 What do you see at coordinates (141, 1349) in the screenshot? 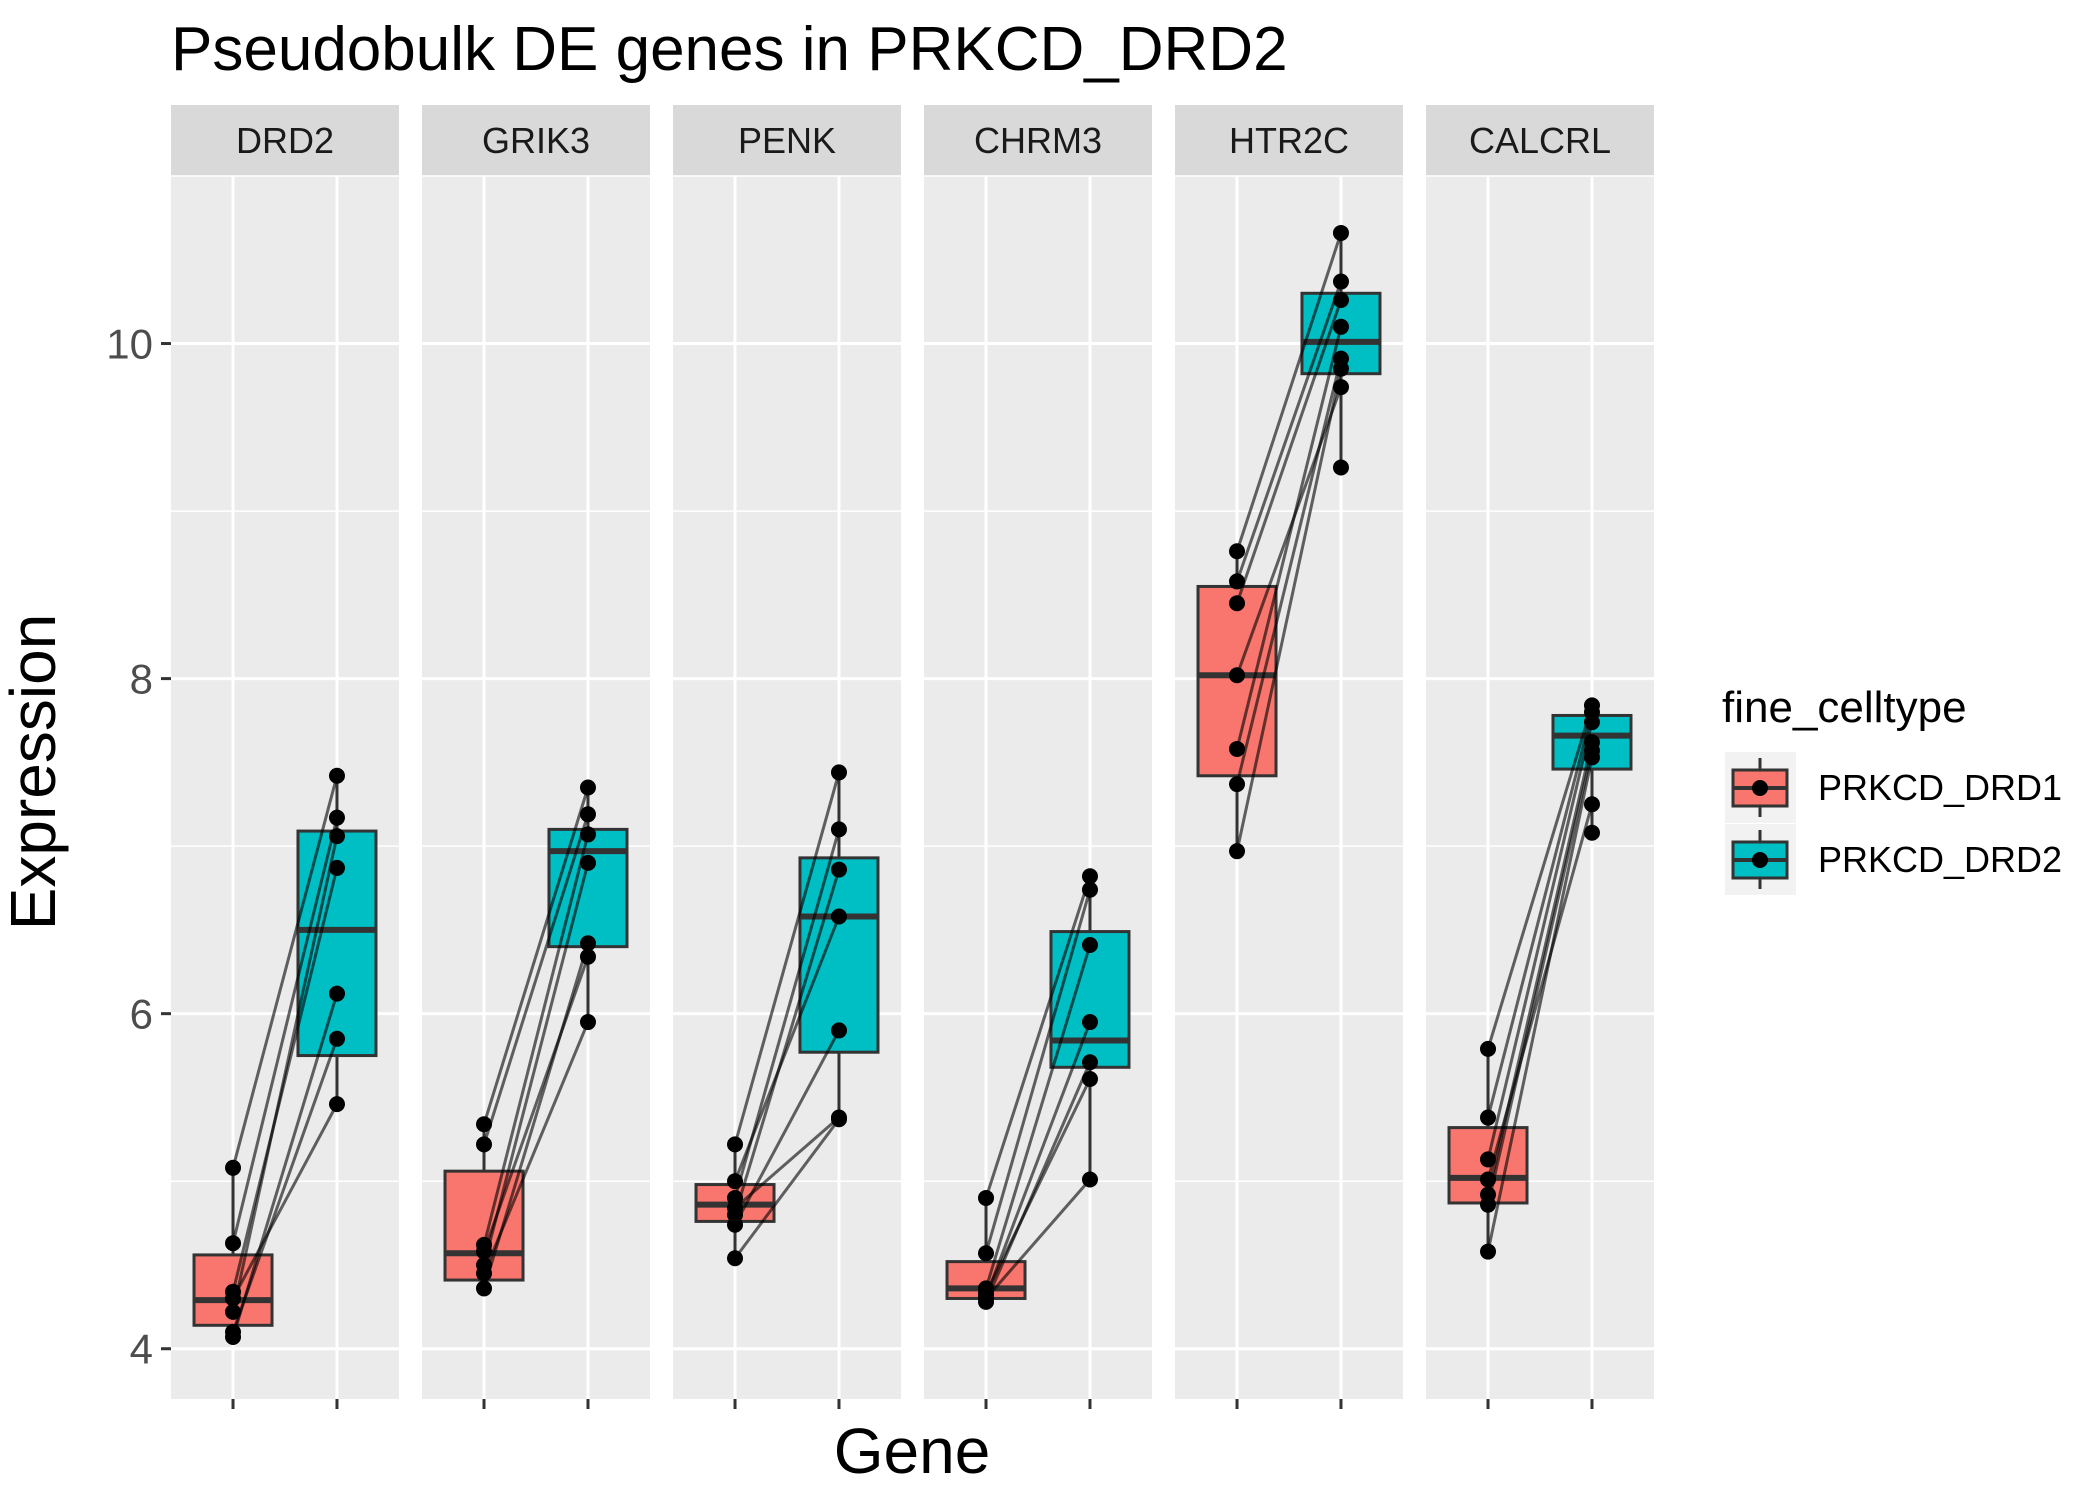
I see `y-tick-label: 4` at bounding box center [141, 1349].